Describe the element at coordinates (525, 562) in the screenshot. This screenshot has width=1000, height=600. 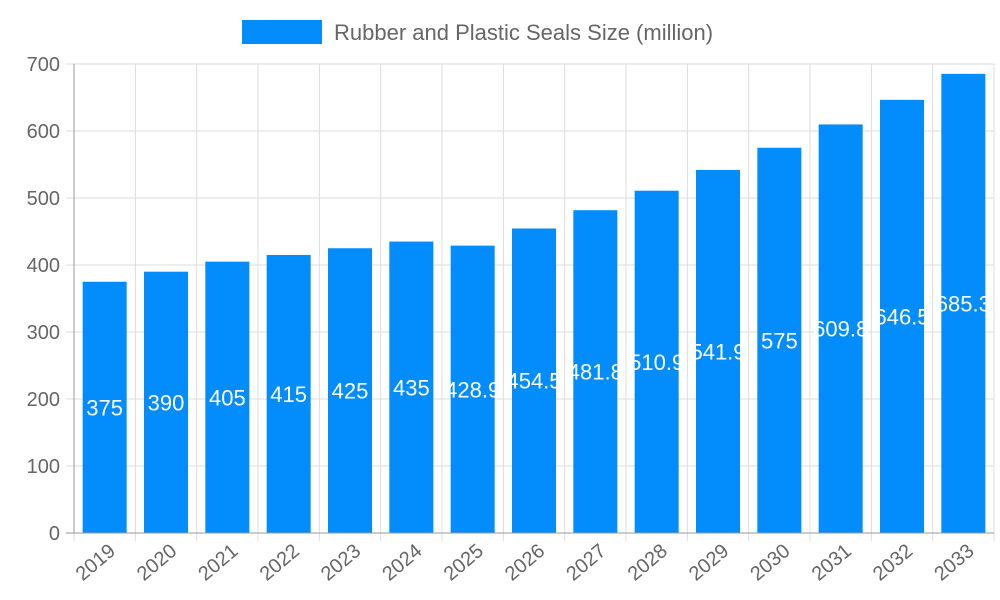
I see `x-tick-label: 2026` at that location.